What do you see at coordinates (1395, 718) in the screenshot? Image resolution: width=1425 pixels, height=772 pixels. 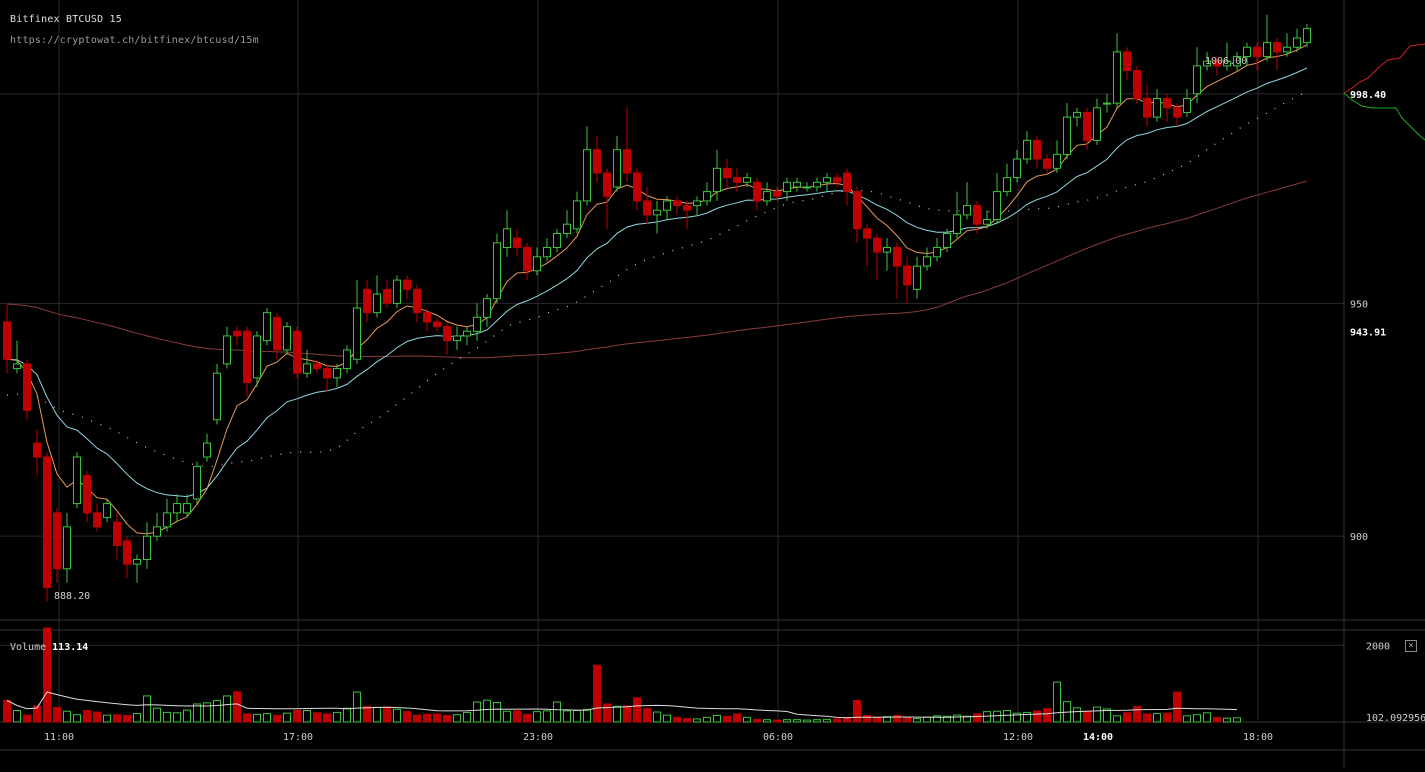 I see `volume-last-value-label: 102.092956` at bounding box center [1395, 718].